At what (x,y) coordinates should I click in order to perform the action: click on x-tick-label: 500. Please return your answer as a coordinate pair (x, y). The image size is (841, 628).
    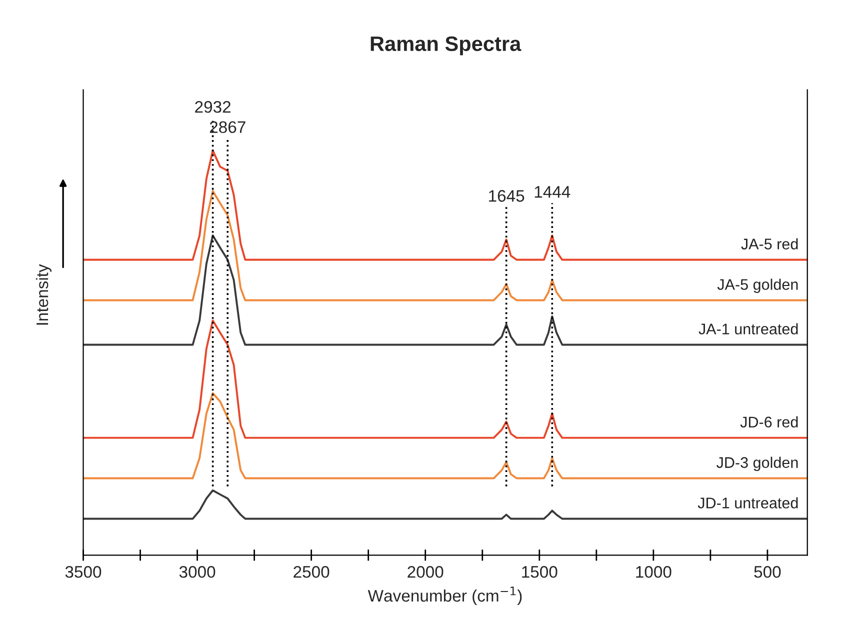
    Looking at the image, I should click on (767, 572).